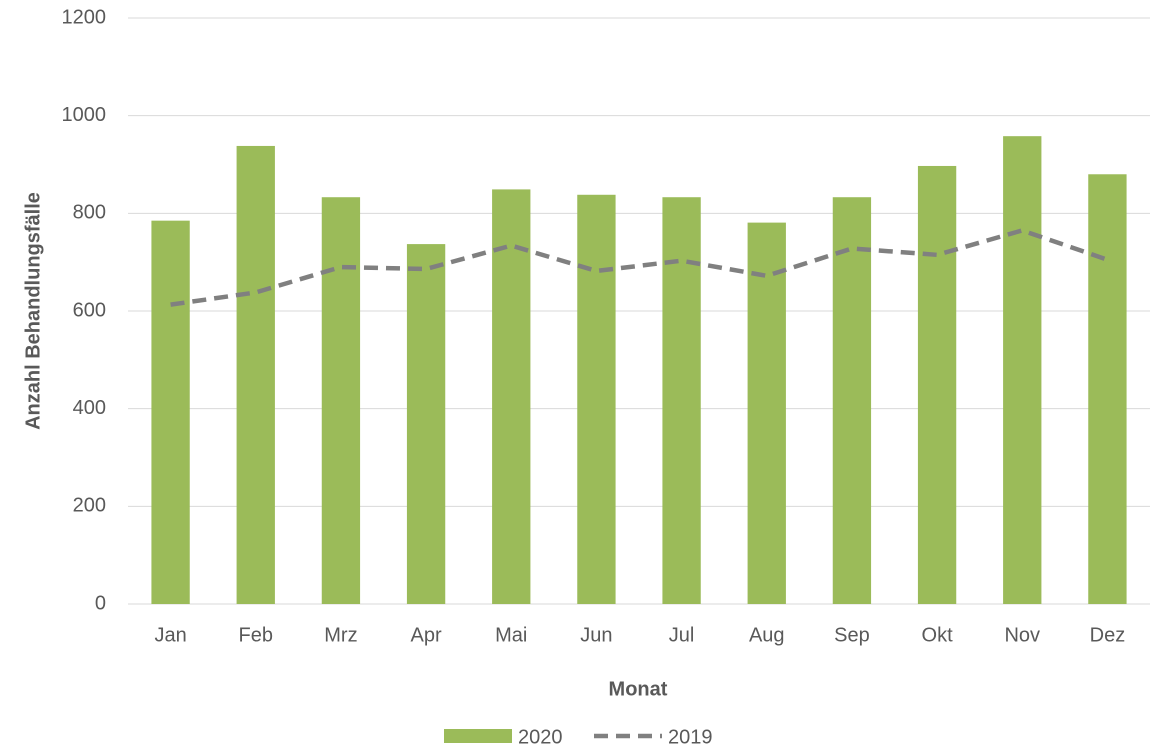 The height and width of the screenshot is (749, 1155). I want to click on line, so click(639, 267).